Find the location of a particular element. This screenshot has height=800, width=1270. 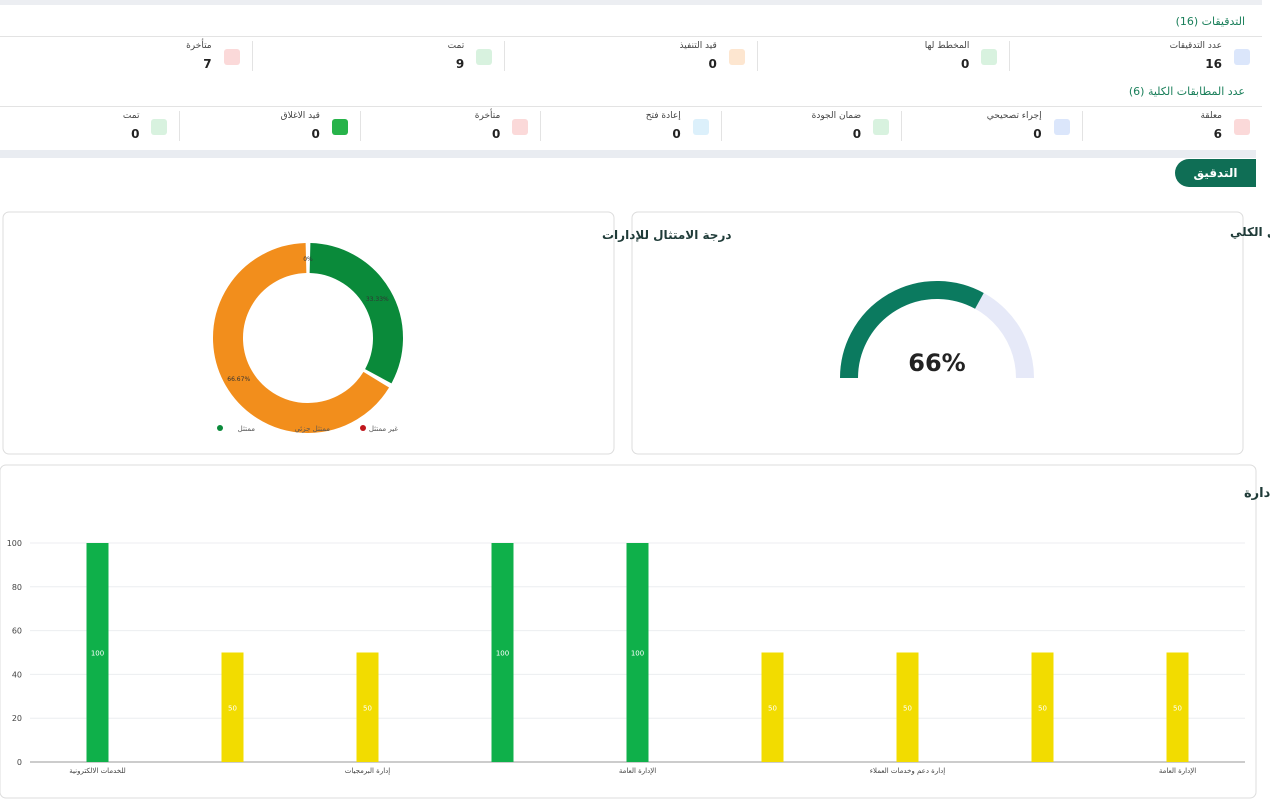

gauge-track is located at coordinates (937, 330).